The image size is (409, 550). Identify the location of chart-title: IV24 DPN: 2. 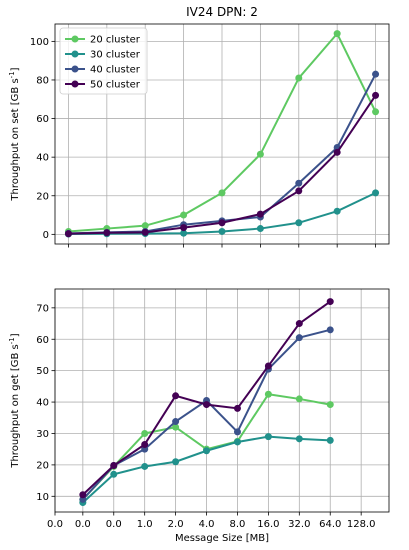
(222, 12).